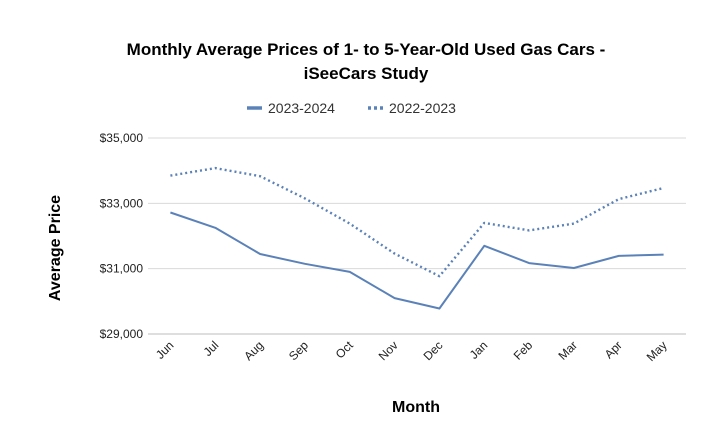 The height and width of the screenshot is (443, 708). What do you see at coordinates (298, 350) in the screenshot?
I see `x-tick-label: Sep` at bounding box center [298, 350].